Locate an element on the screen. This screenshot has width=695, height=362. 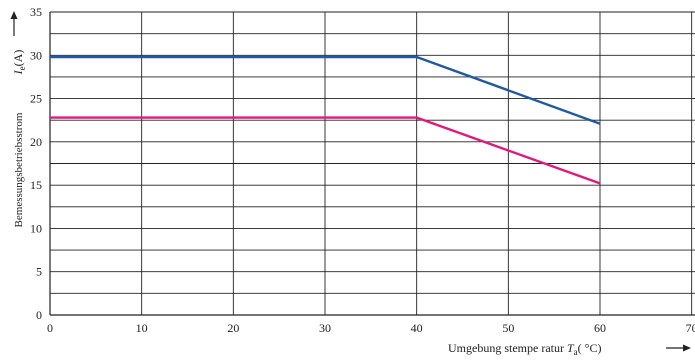
y-tick-label: 20 is located at coordinates (36, 142).